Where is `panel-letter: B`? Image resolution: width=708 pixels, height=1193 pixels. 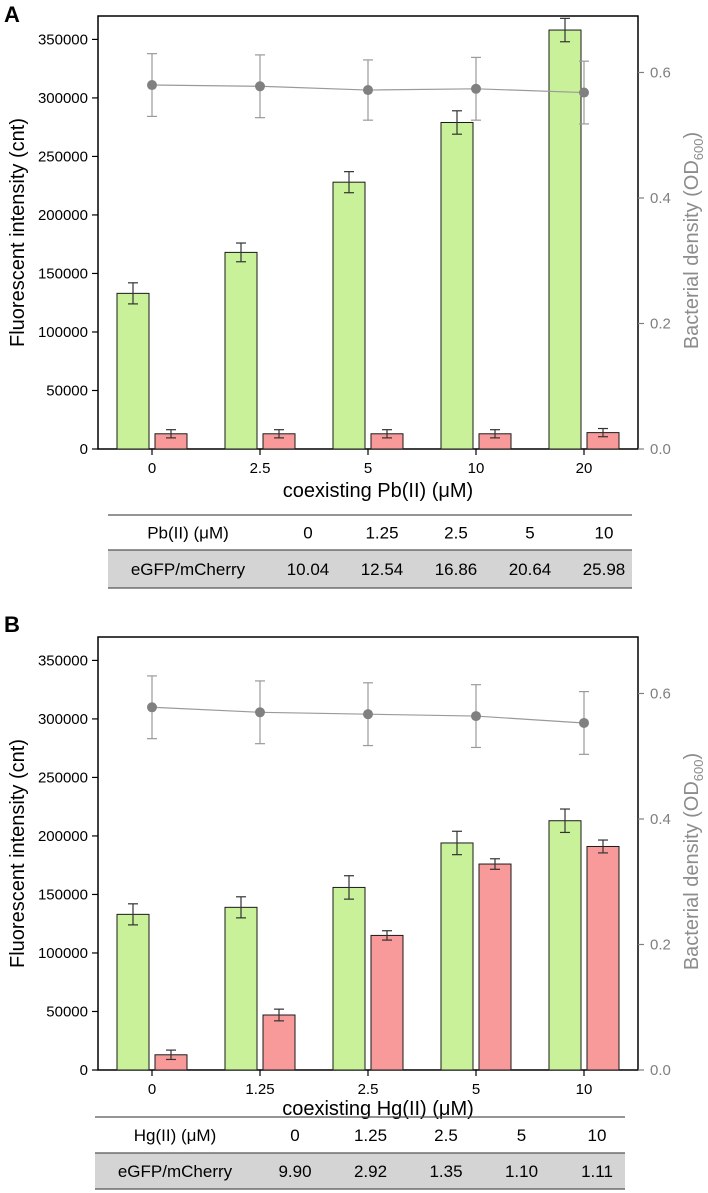 panel-letter: B is located at coordinates (12, 624).